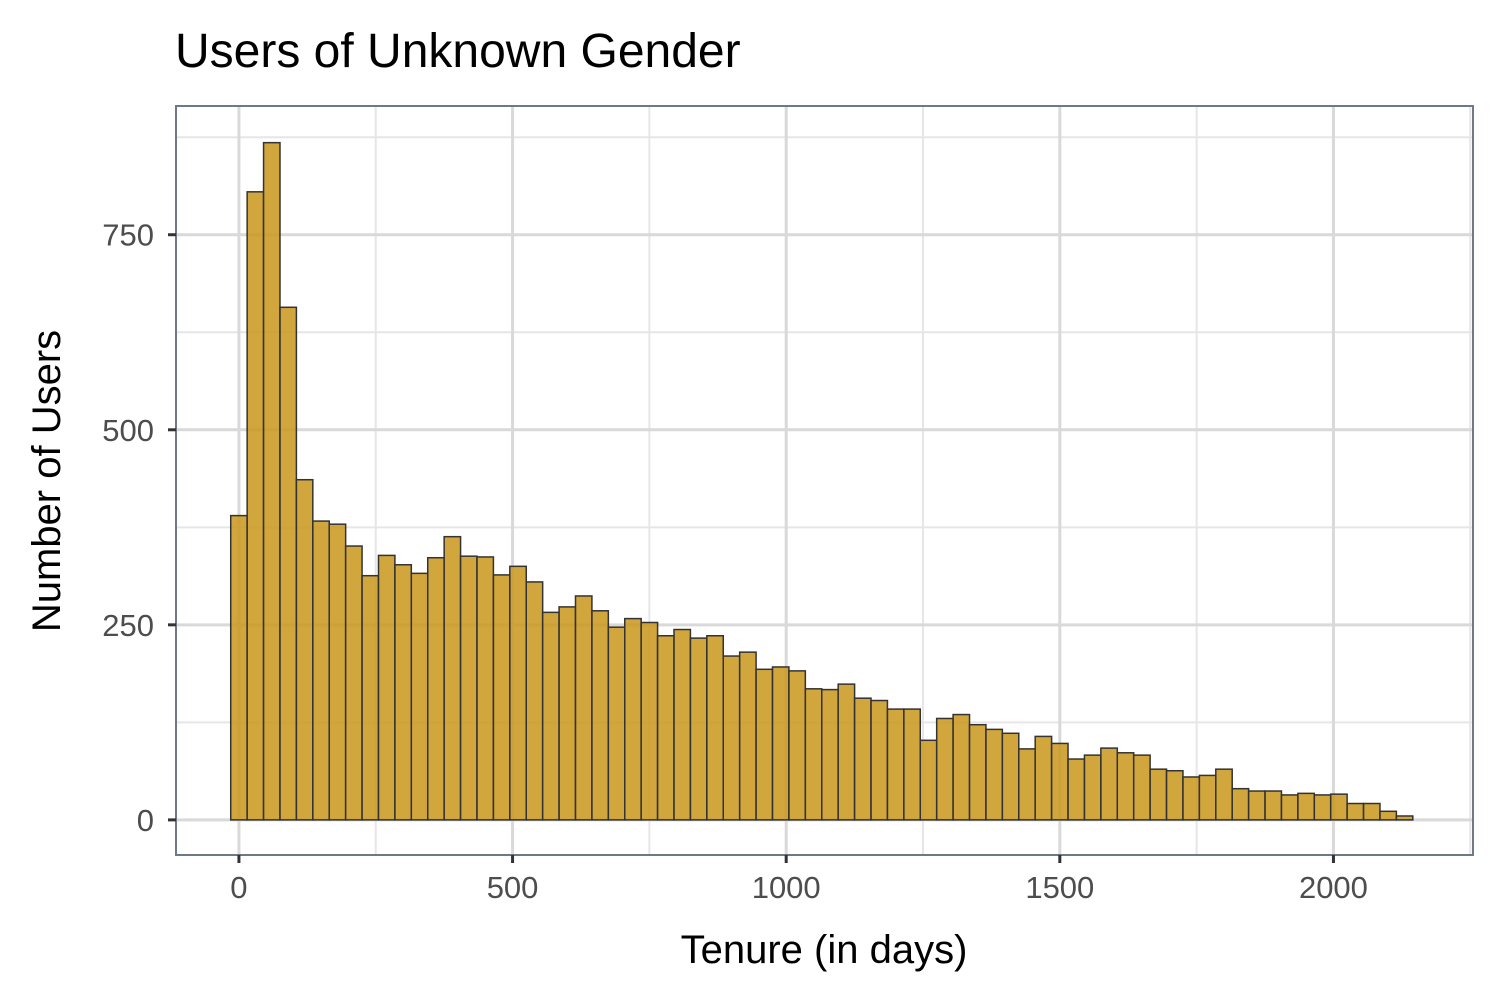 The height and width of the screenshot is (1000, 1500). I want to click on y-axis: 0 250 500 750, so click(139, 528).